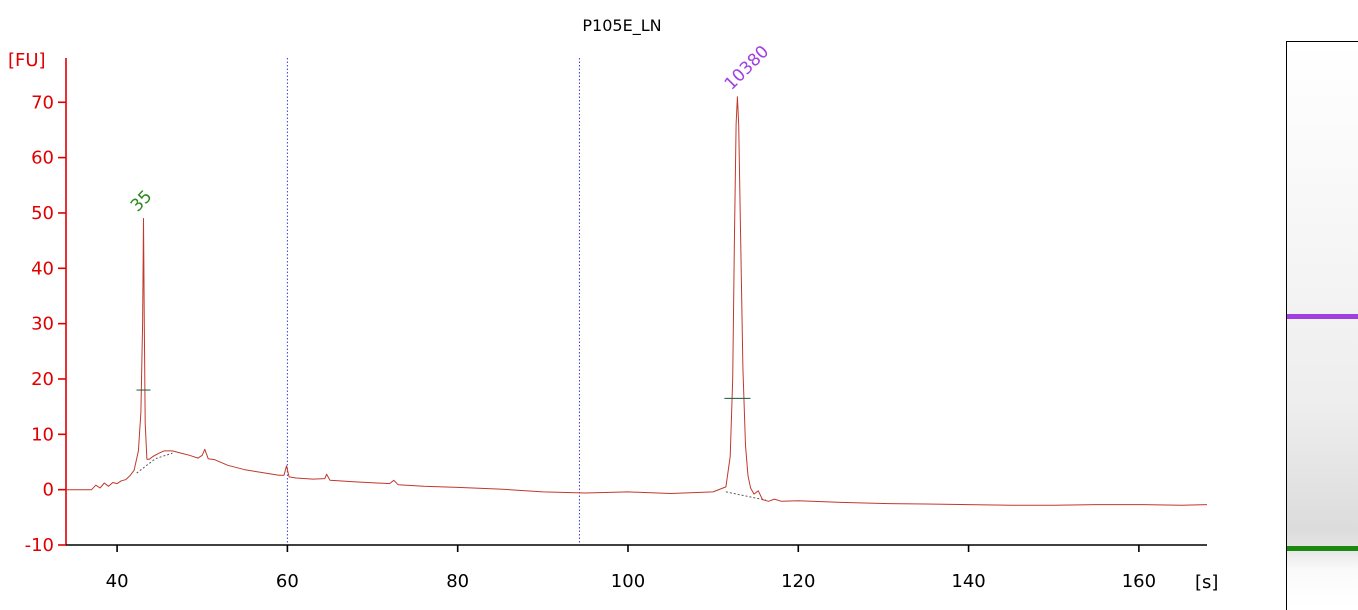 The height and width of the screenshot is (610, 1358). I want to click on y-axis-ticks: -10 0 10 20 30 40 50 60 70, so click(45, 324).